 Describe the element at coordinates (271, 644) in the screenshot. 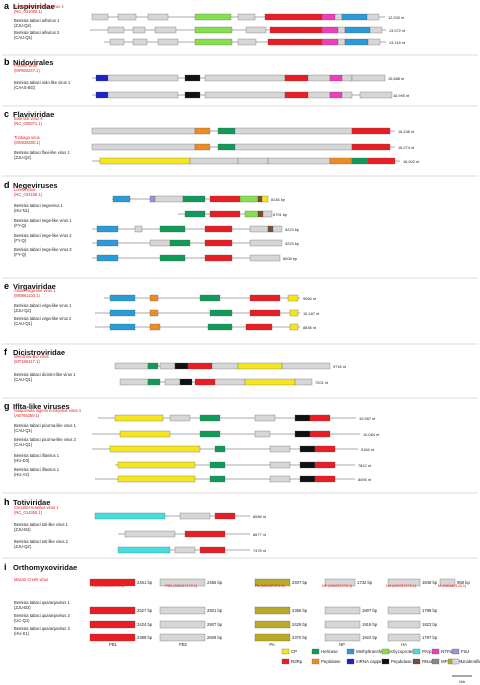

I see `segment-column-label: PA` at that location.